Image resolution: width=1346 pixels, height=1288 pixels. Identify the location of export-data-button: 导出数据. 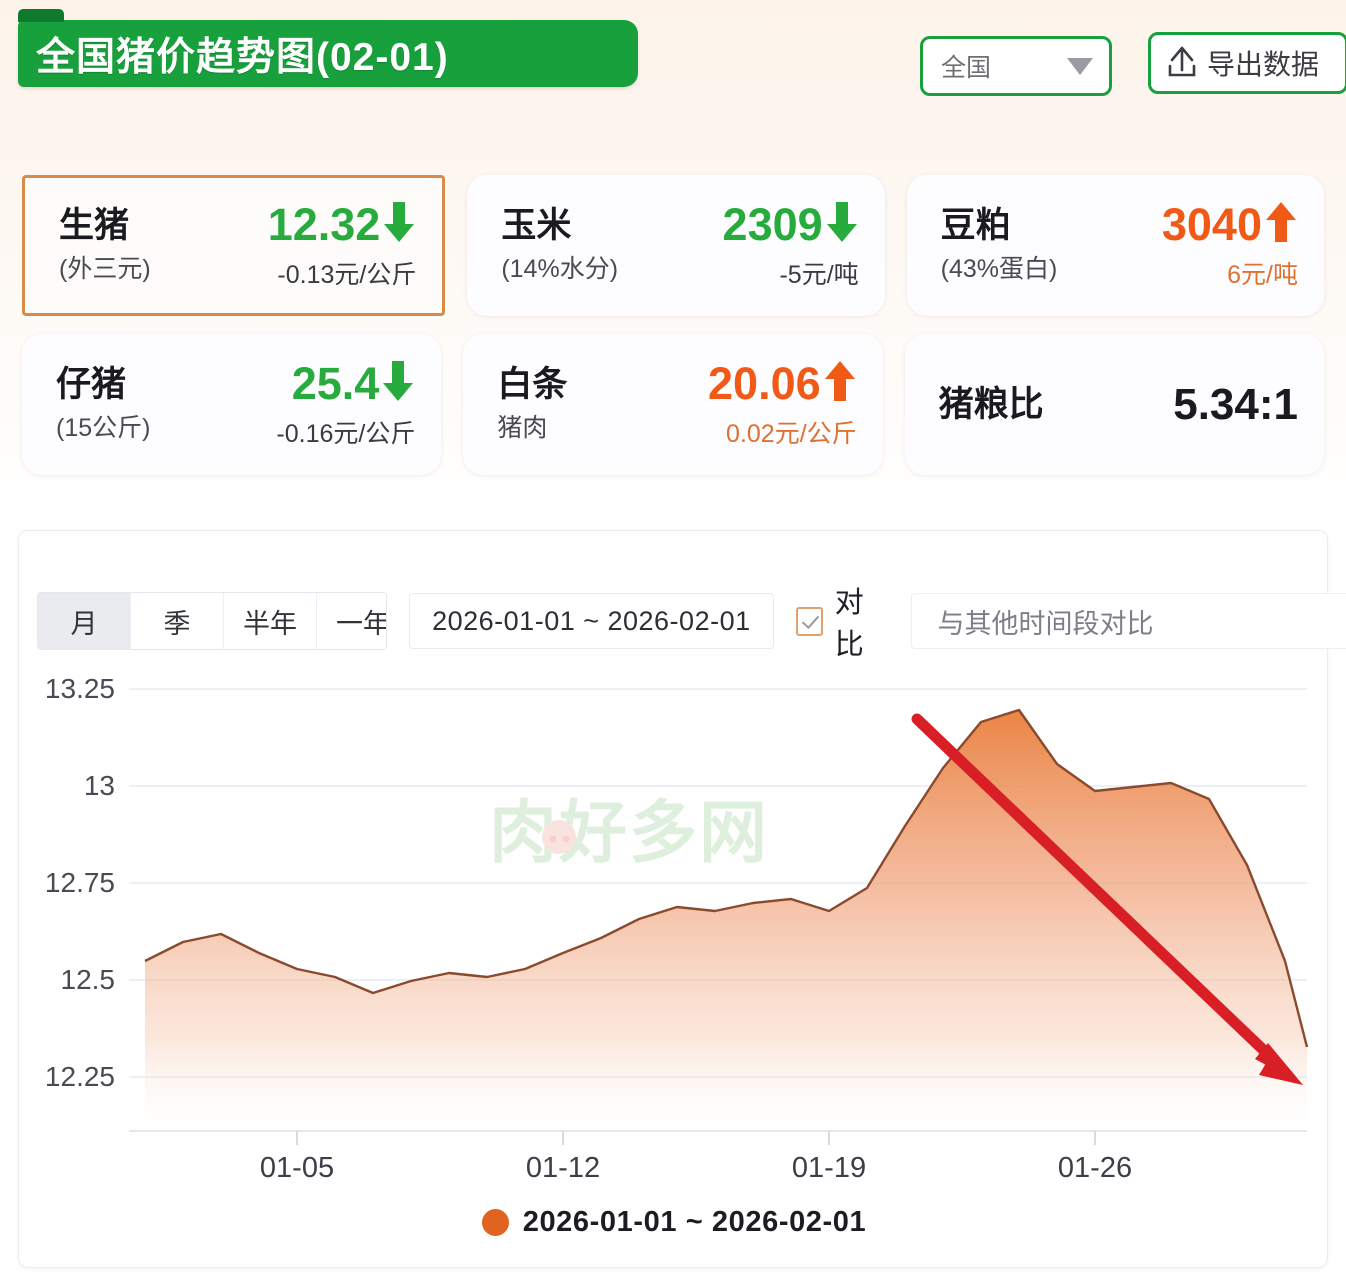
(1247, 63).